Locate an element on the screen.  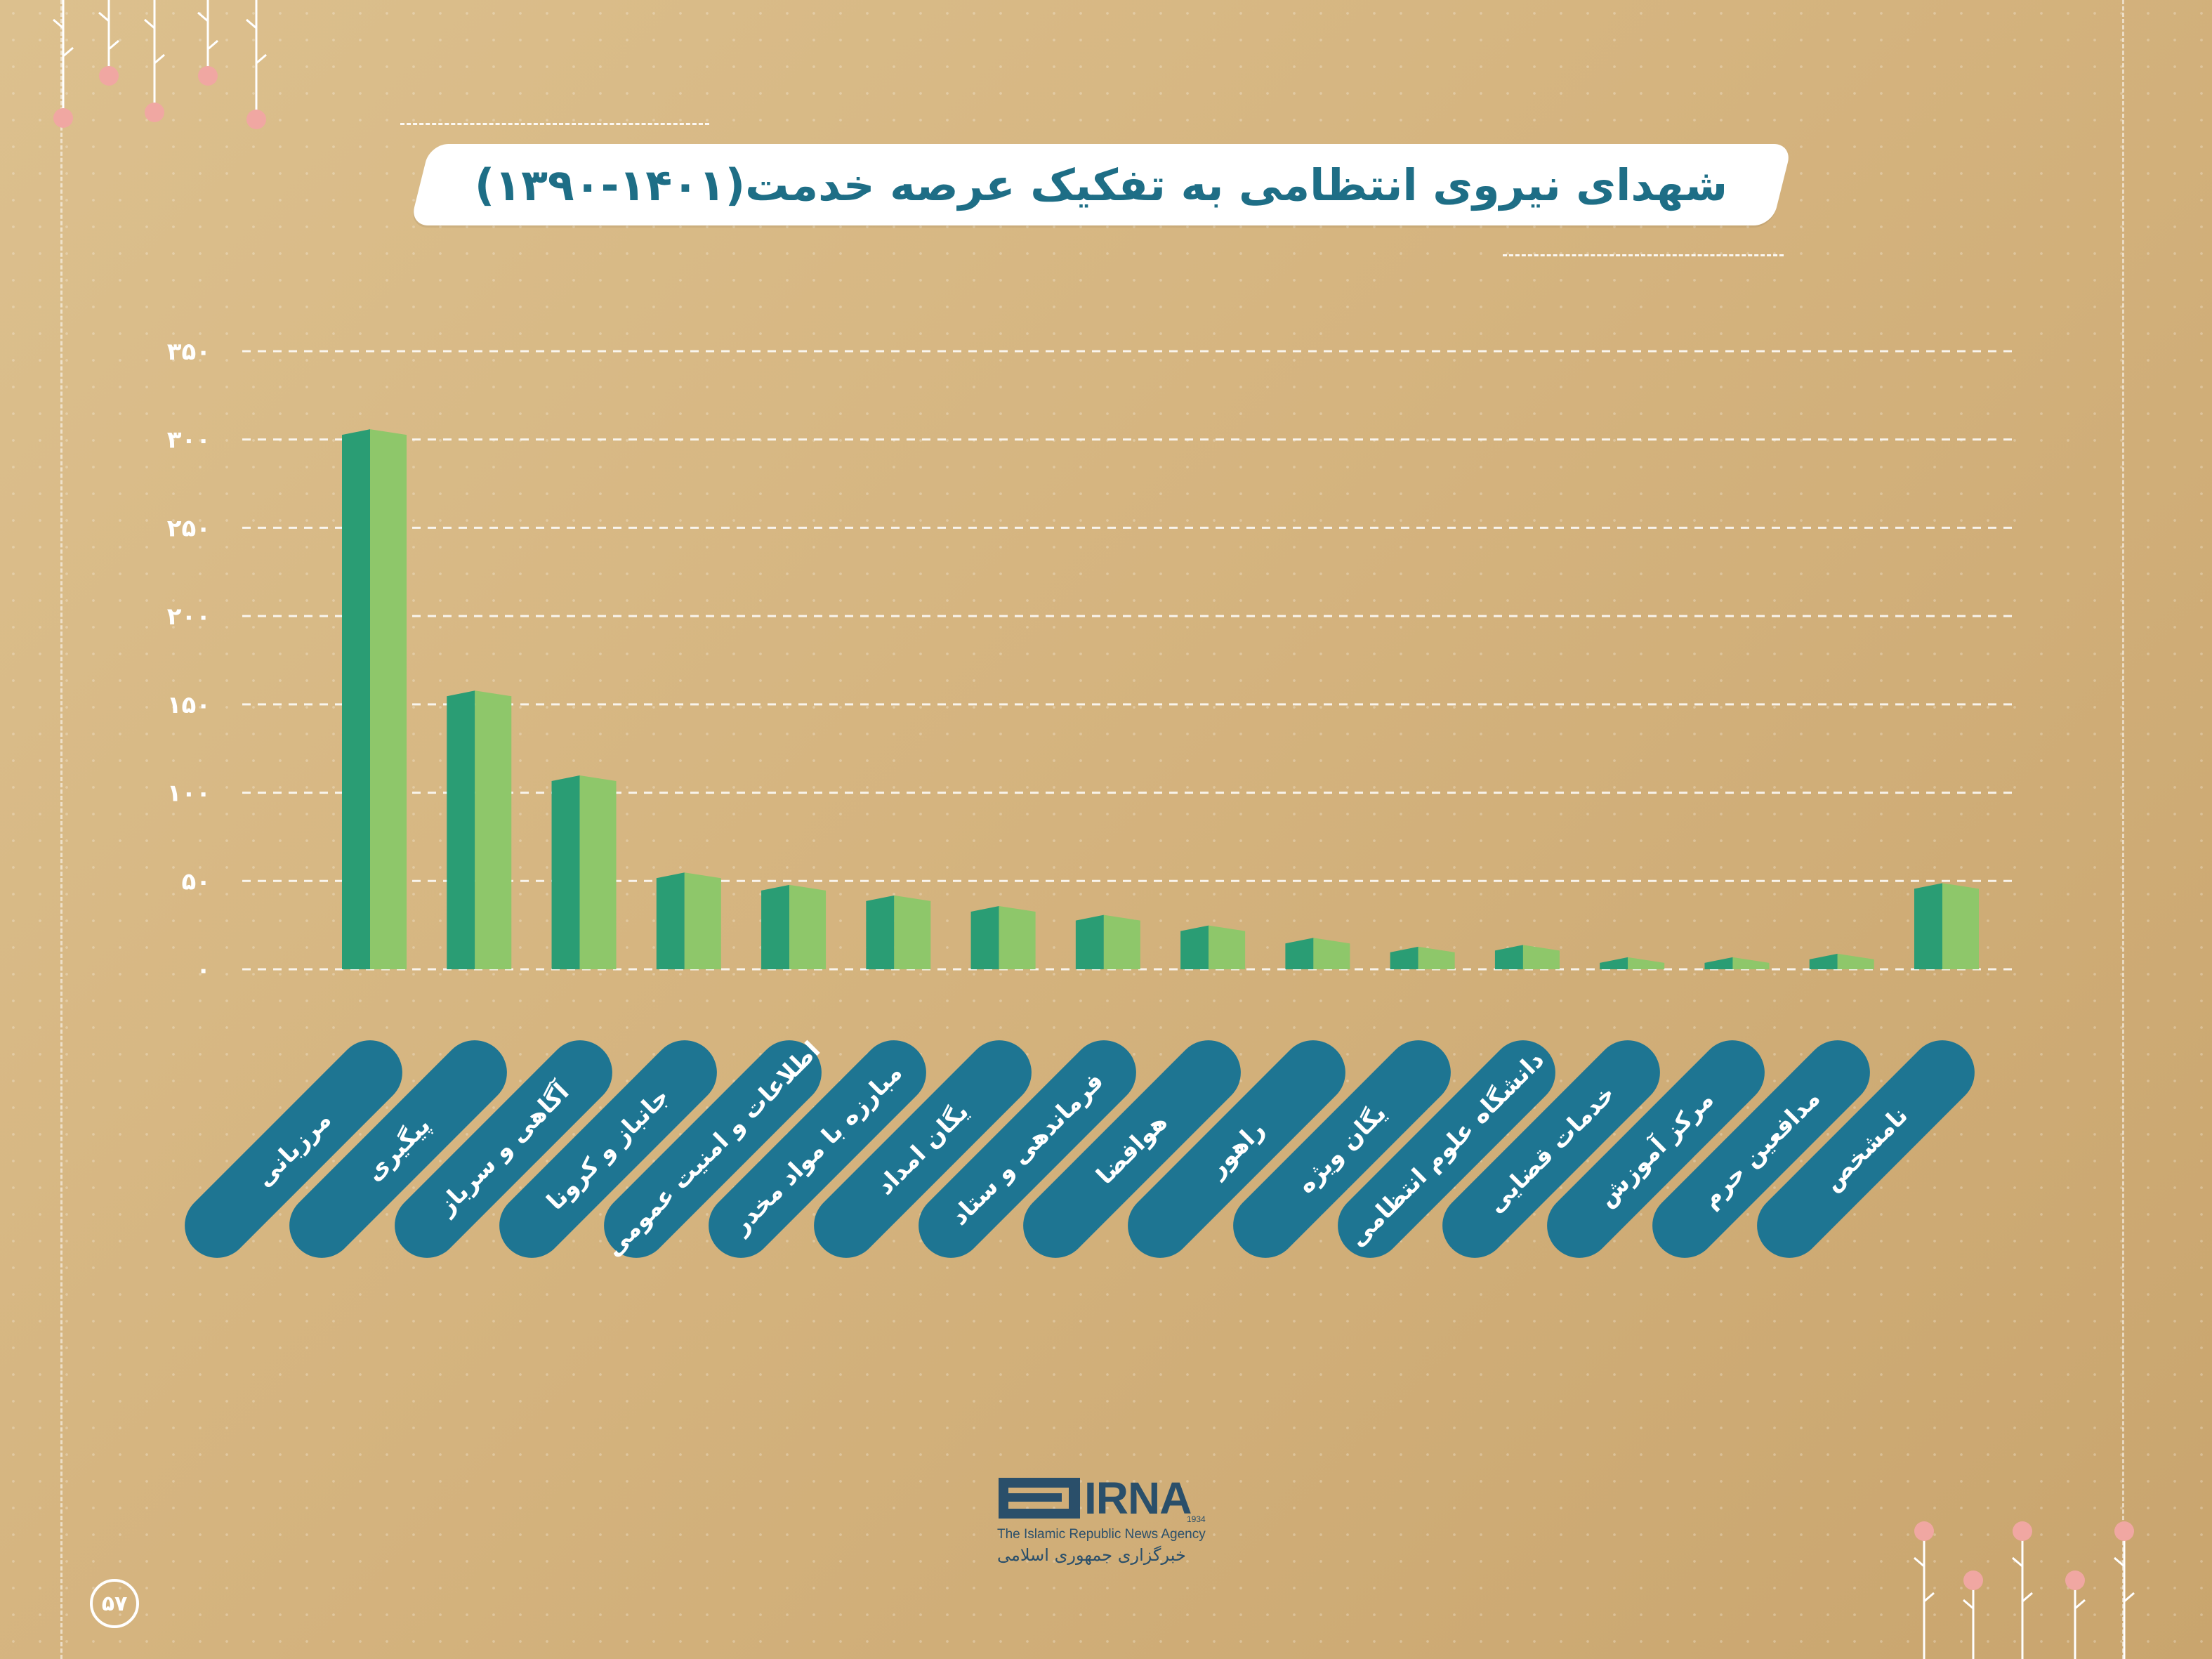
y-tick-label: ۲۵۰ is located at coordinates (189, 528).